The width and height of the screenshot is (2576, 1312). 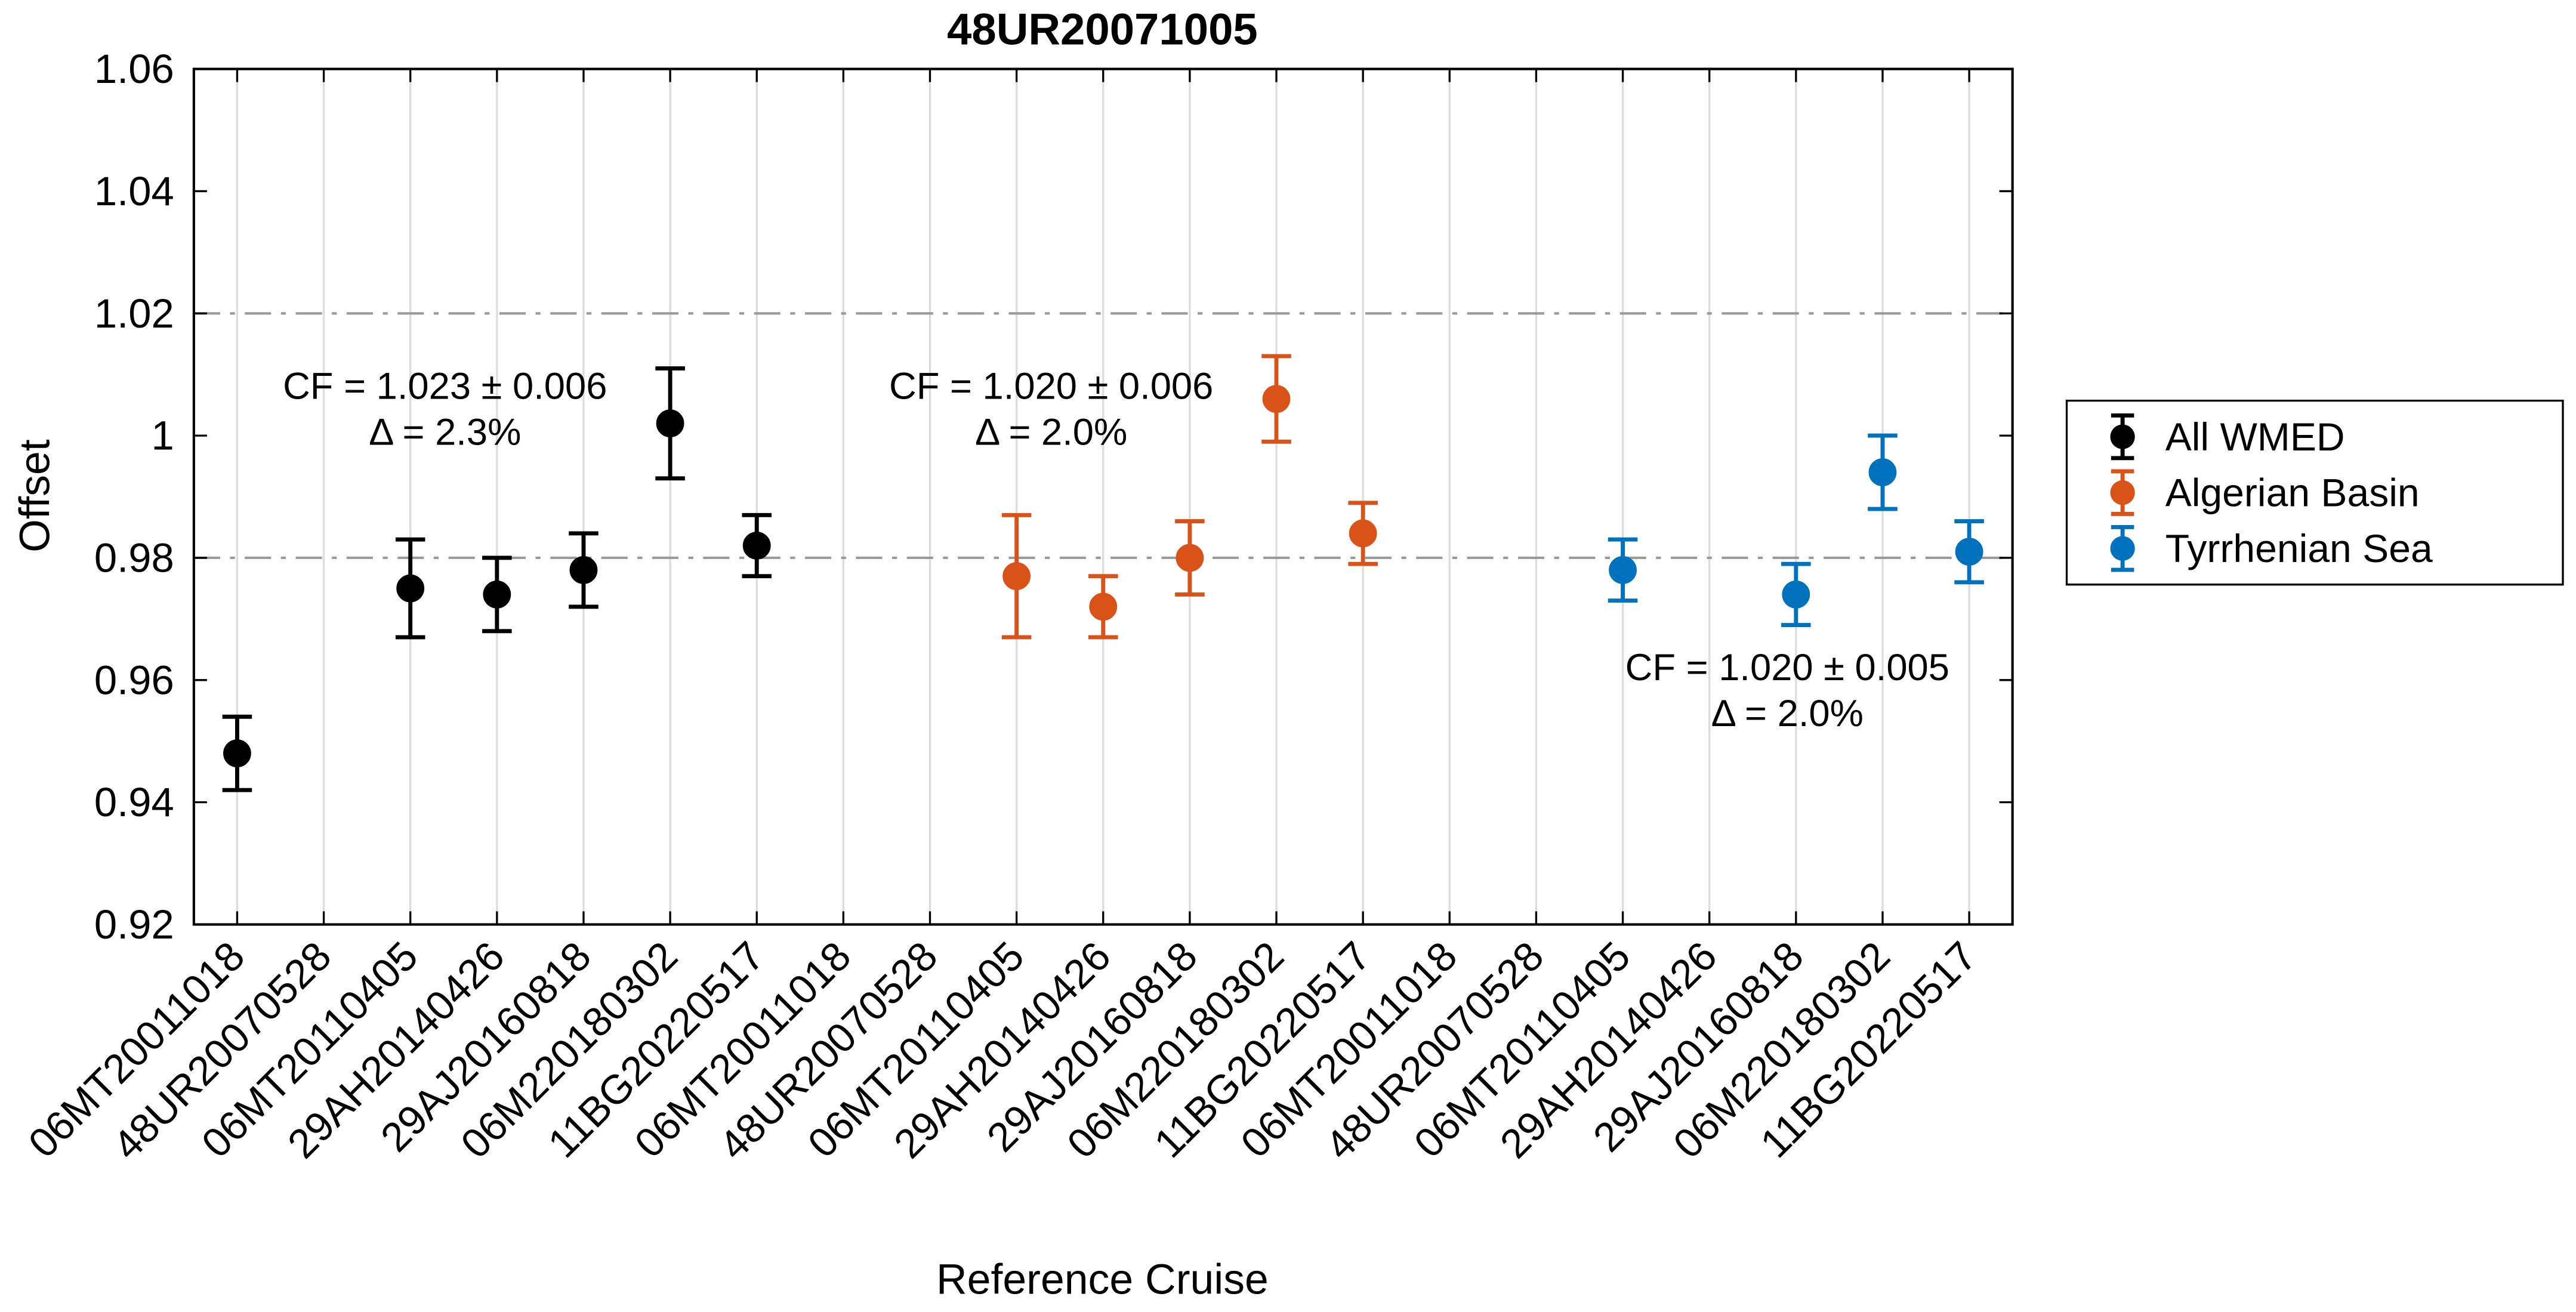 What do you see at coordinates (134, 191) in the screenshot?
I see `y-tick-label: 1.04` at bounding box center [134, 191].